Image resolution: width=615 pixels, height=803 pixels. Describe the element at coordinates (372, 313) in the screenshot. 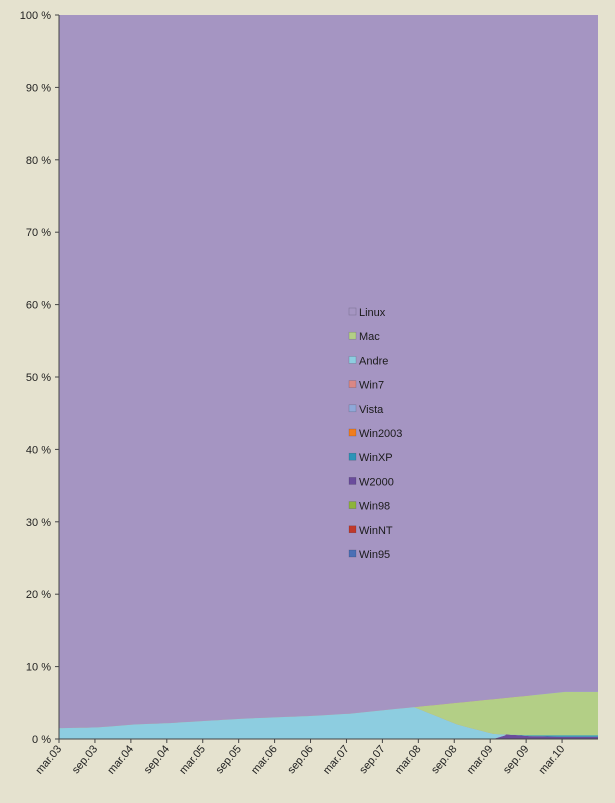

I see `legend-label-linux: Linux` at that location.